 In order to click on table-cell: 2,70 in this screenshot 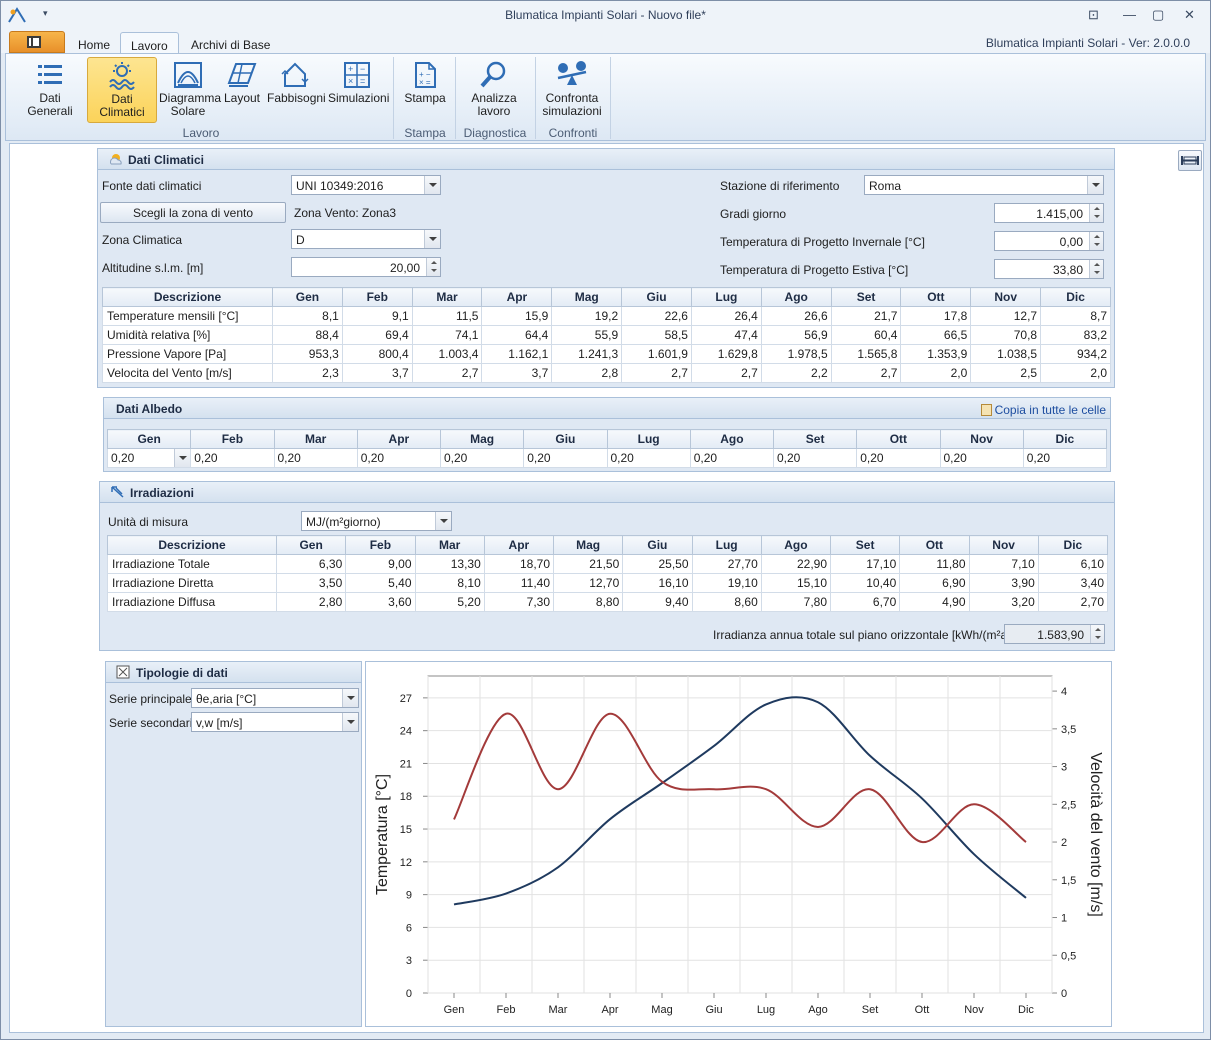, I will do `click(1073, 602)`.